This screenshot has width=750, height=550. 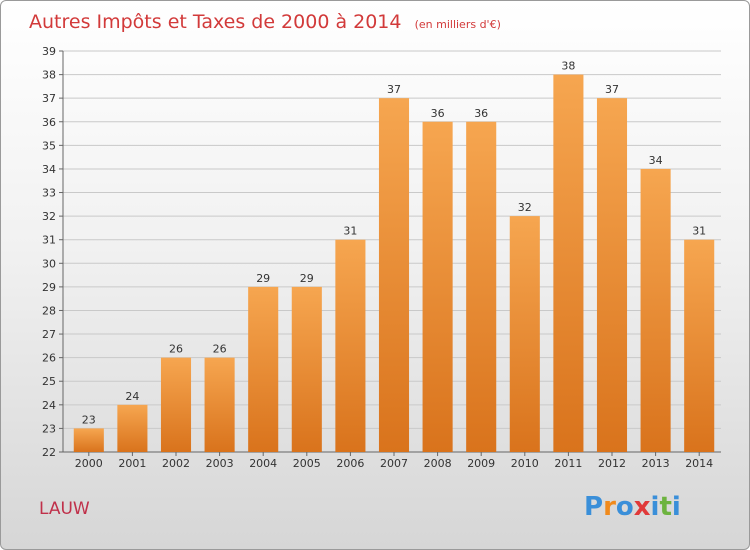 I want to click on y-tick-label: 34, so click(x=49, y=169).